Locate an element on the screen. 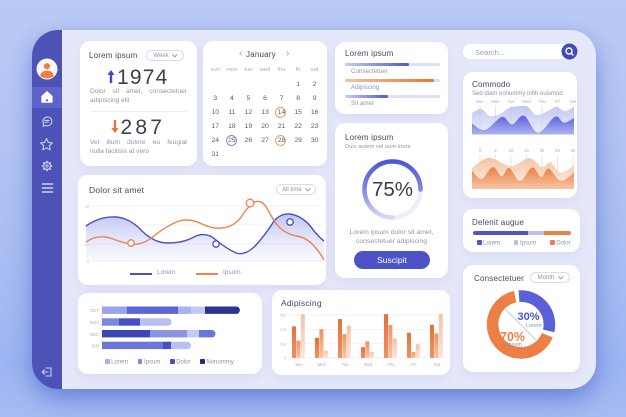 This screenshot has height=417, width=626. svg-text: OCT is located at coordinates (94, 310).